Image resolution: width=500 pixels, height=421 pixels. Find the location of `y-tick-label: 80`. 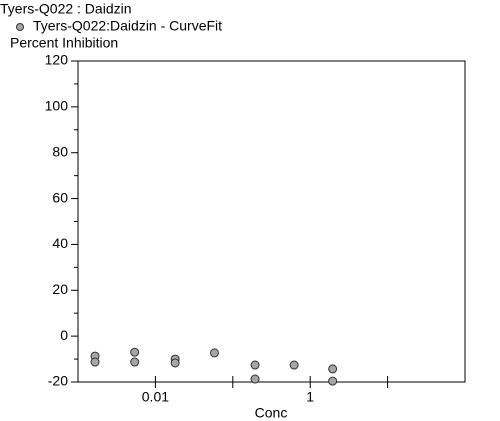

y-tick-label: 80 is located at coordinates (60, 151).